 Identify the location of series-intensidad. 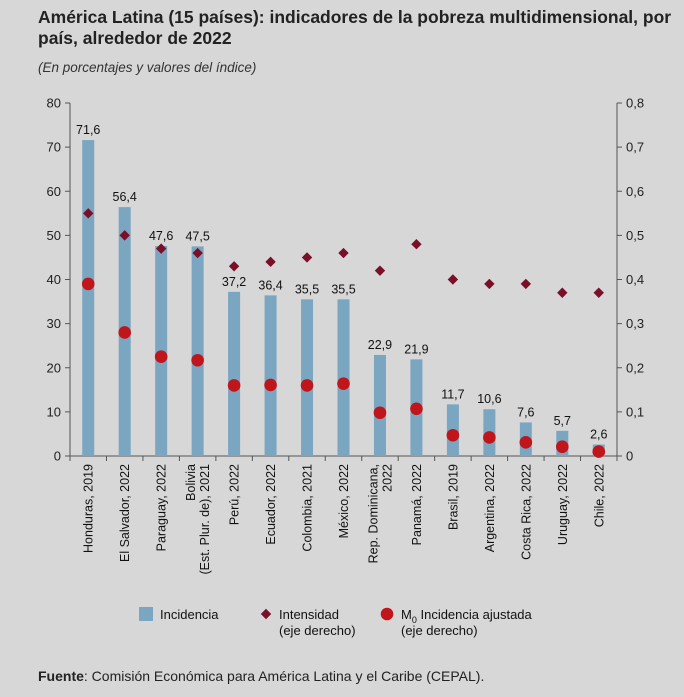
(343, 253).